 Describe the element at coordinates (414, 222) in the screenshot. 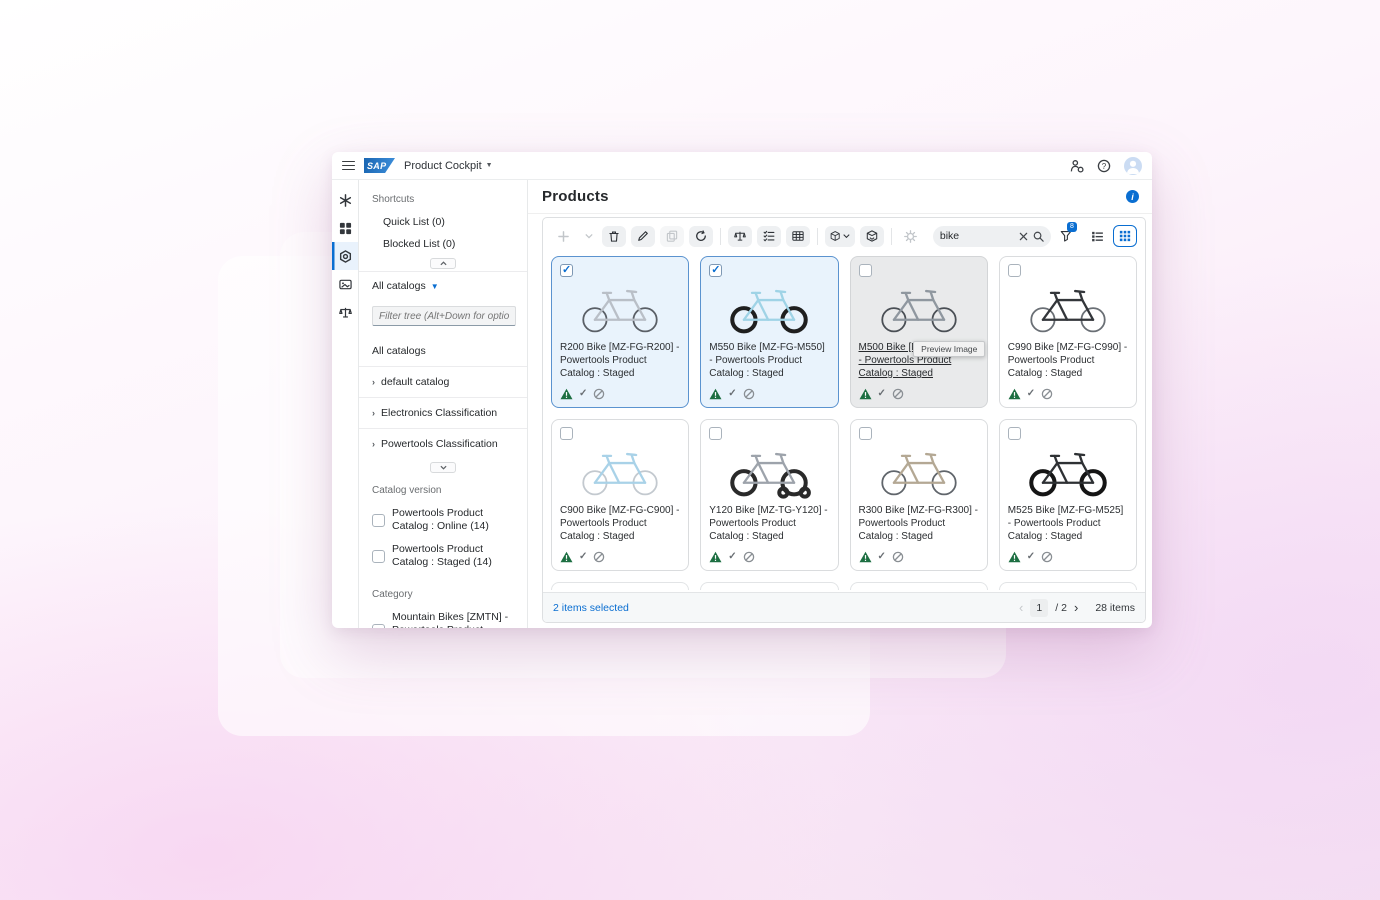

I see `quick-list-link: Quick List (0)` at that location.